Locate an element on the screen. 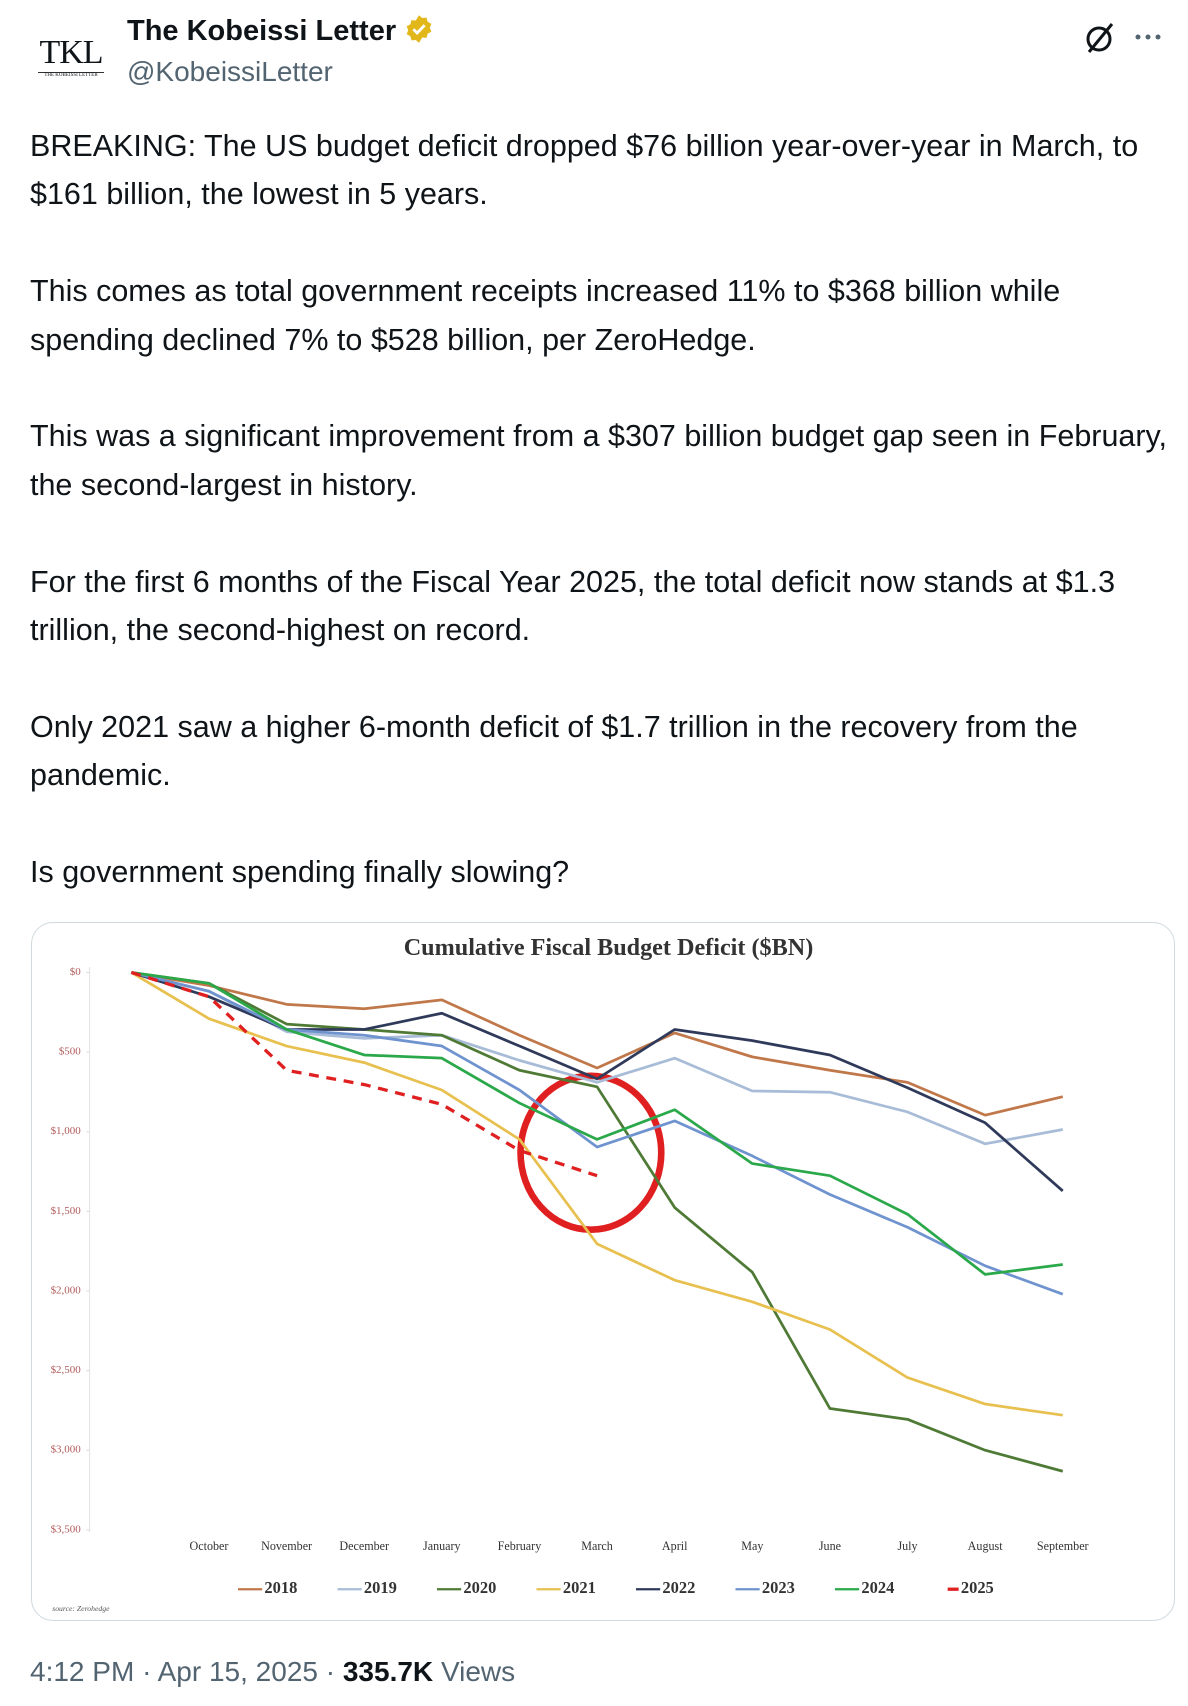 Image resolution: width=1188 pixels, height=1706 pixels. legend-label: 2024 is located at coordinates (877, 1587).